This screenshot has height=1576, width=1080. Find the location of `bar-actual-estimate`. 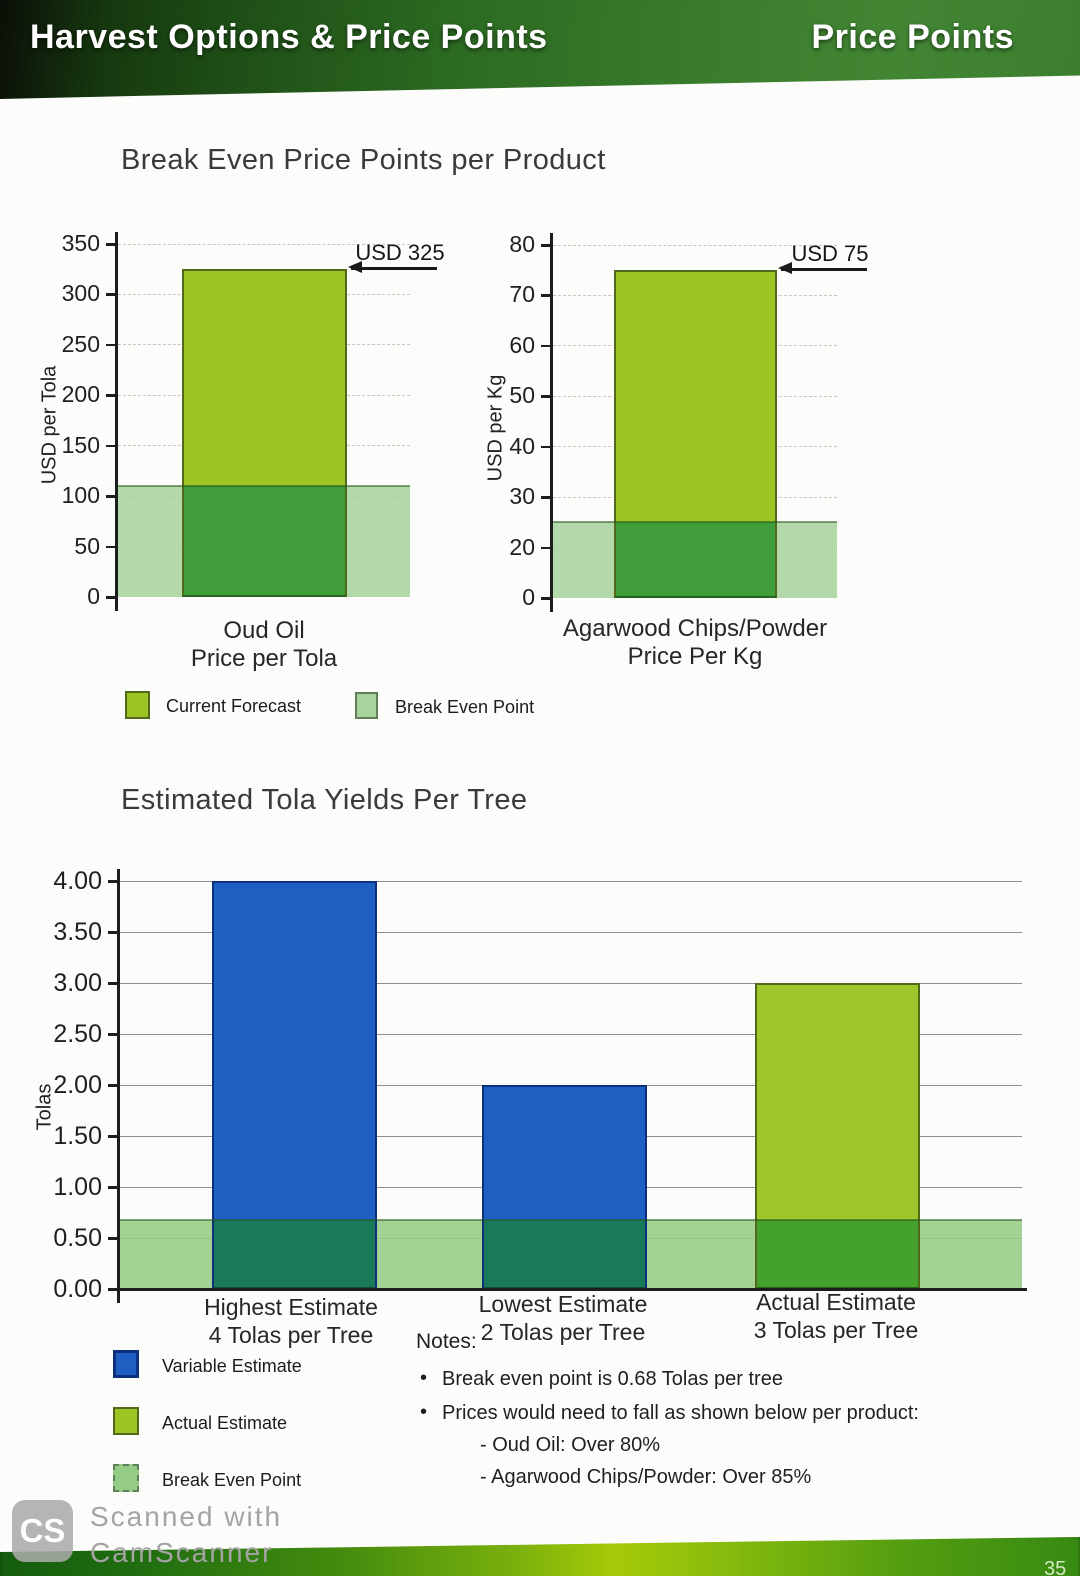

bar-actual-estimate is located at coordinates (837, 1101).